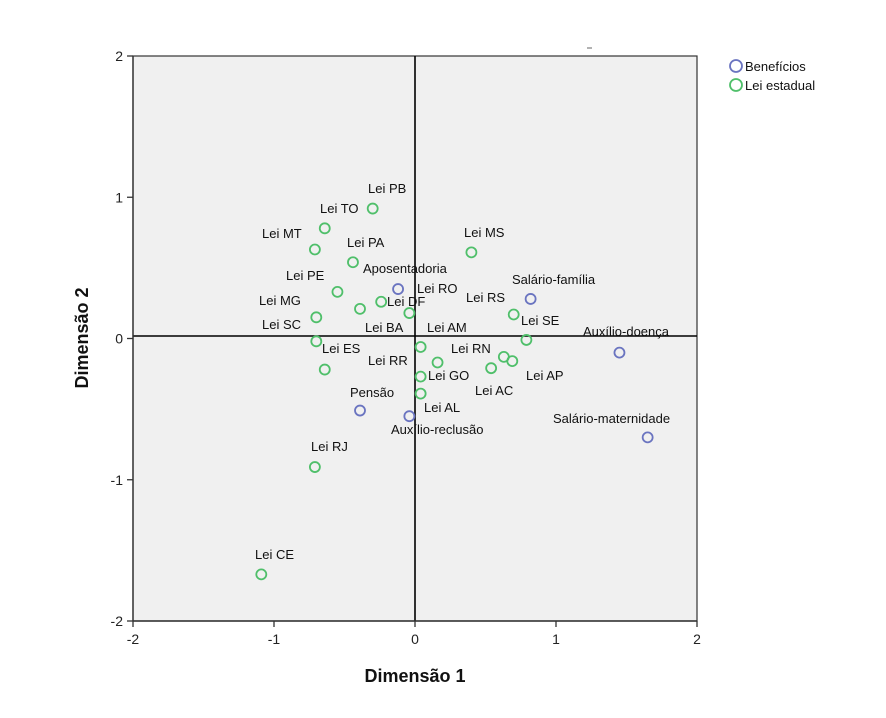 This screenshot has width=886, height=718. Describe the element at coordinates (437, 288) in the screenshot. I see `point-label: Lei RO` at that location.